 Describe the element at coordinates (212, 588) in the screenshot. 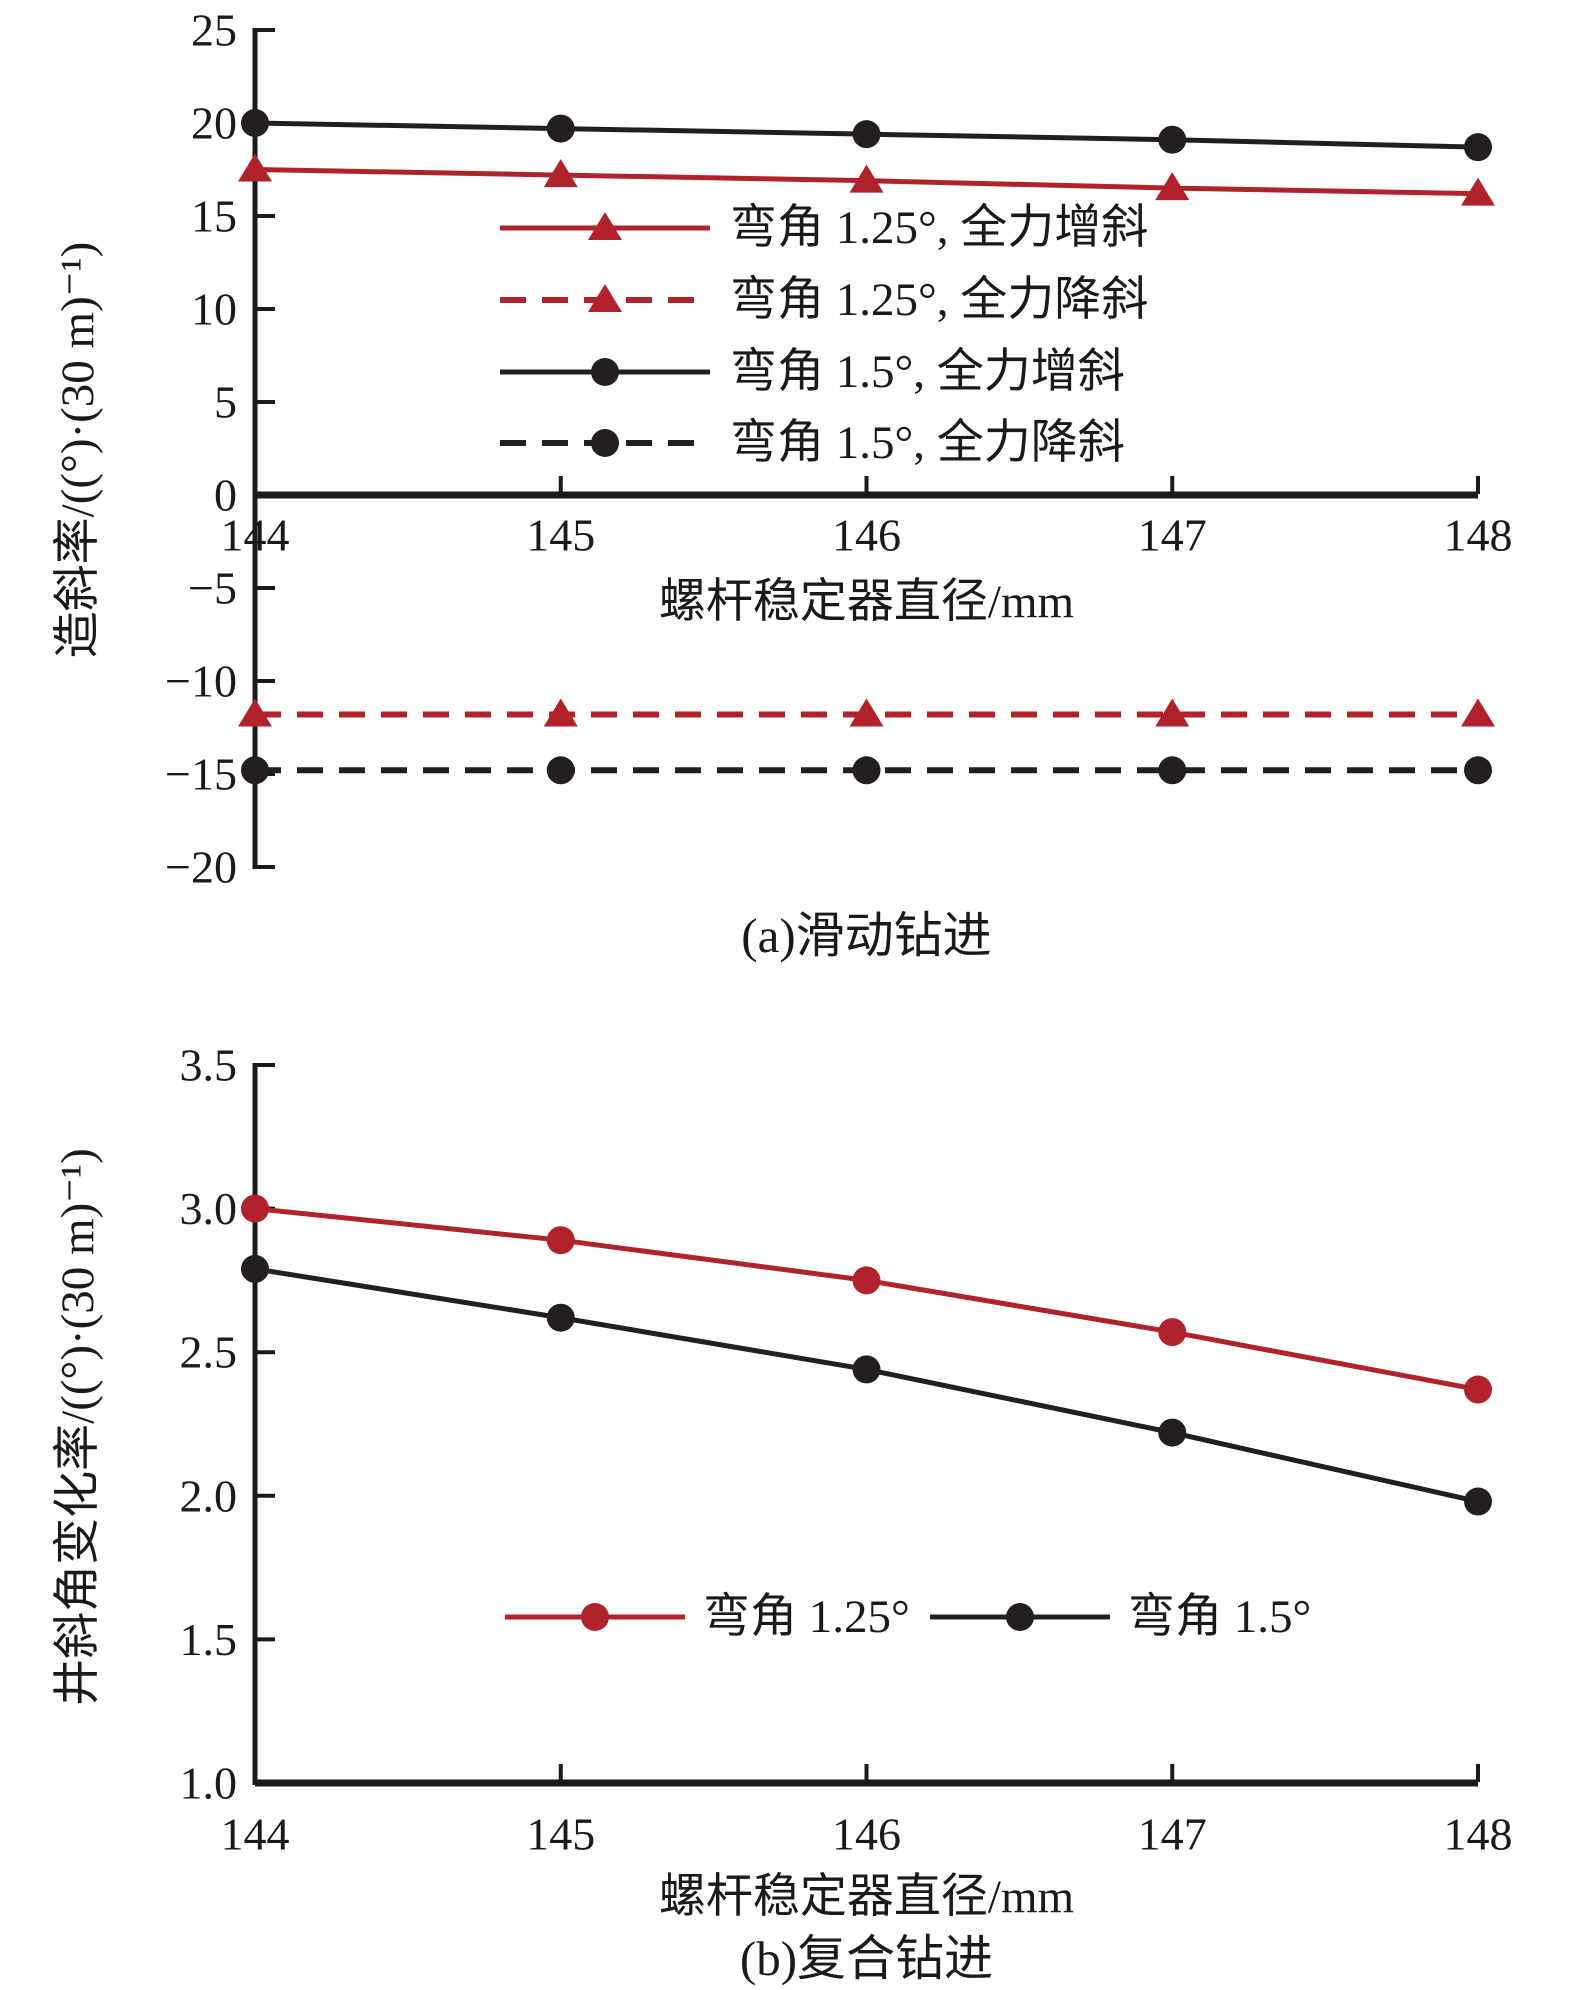

I see `y-tick-label: −5` at that location.